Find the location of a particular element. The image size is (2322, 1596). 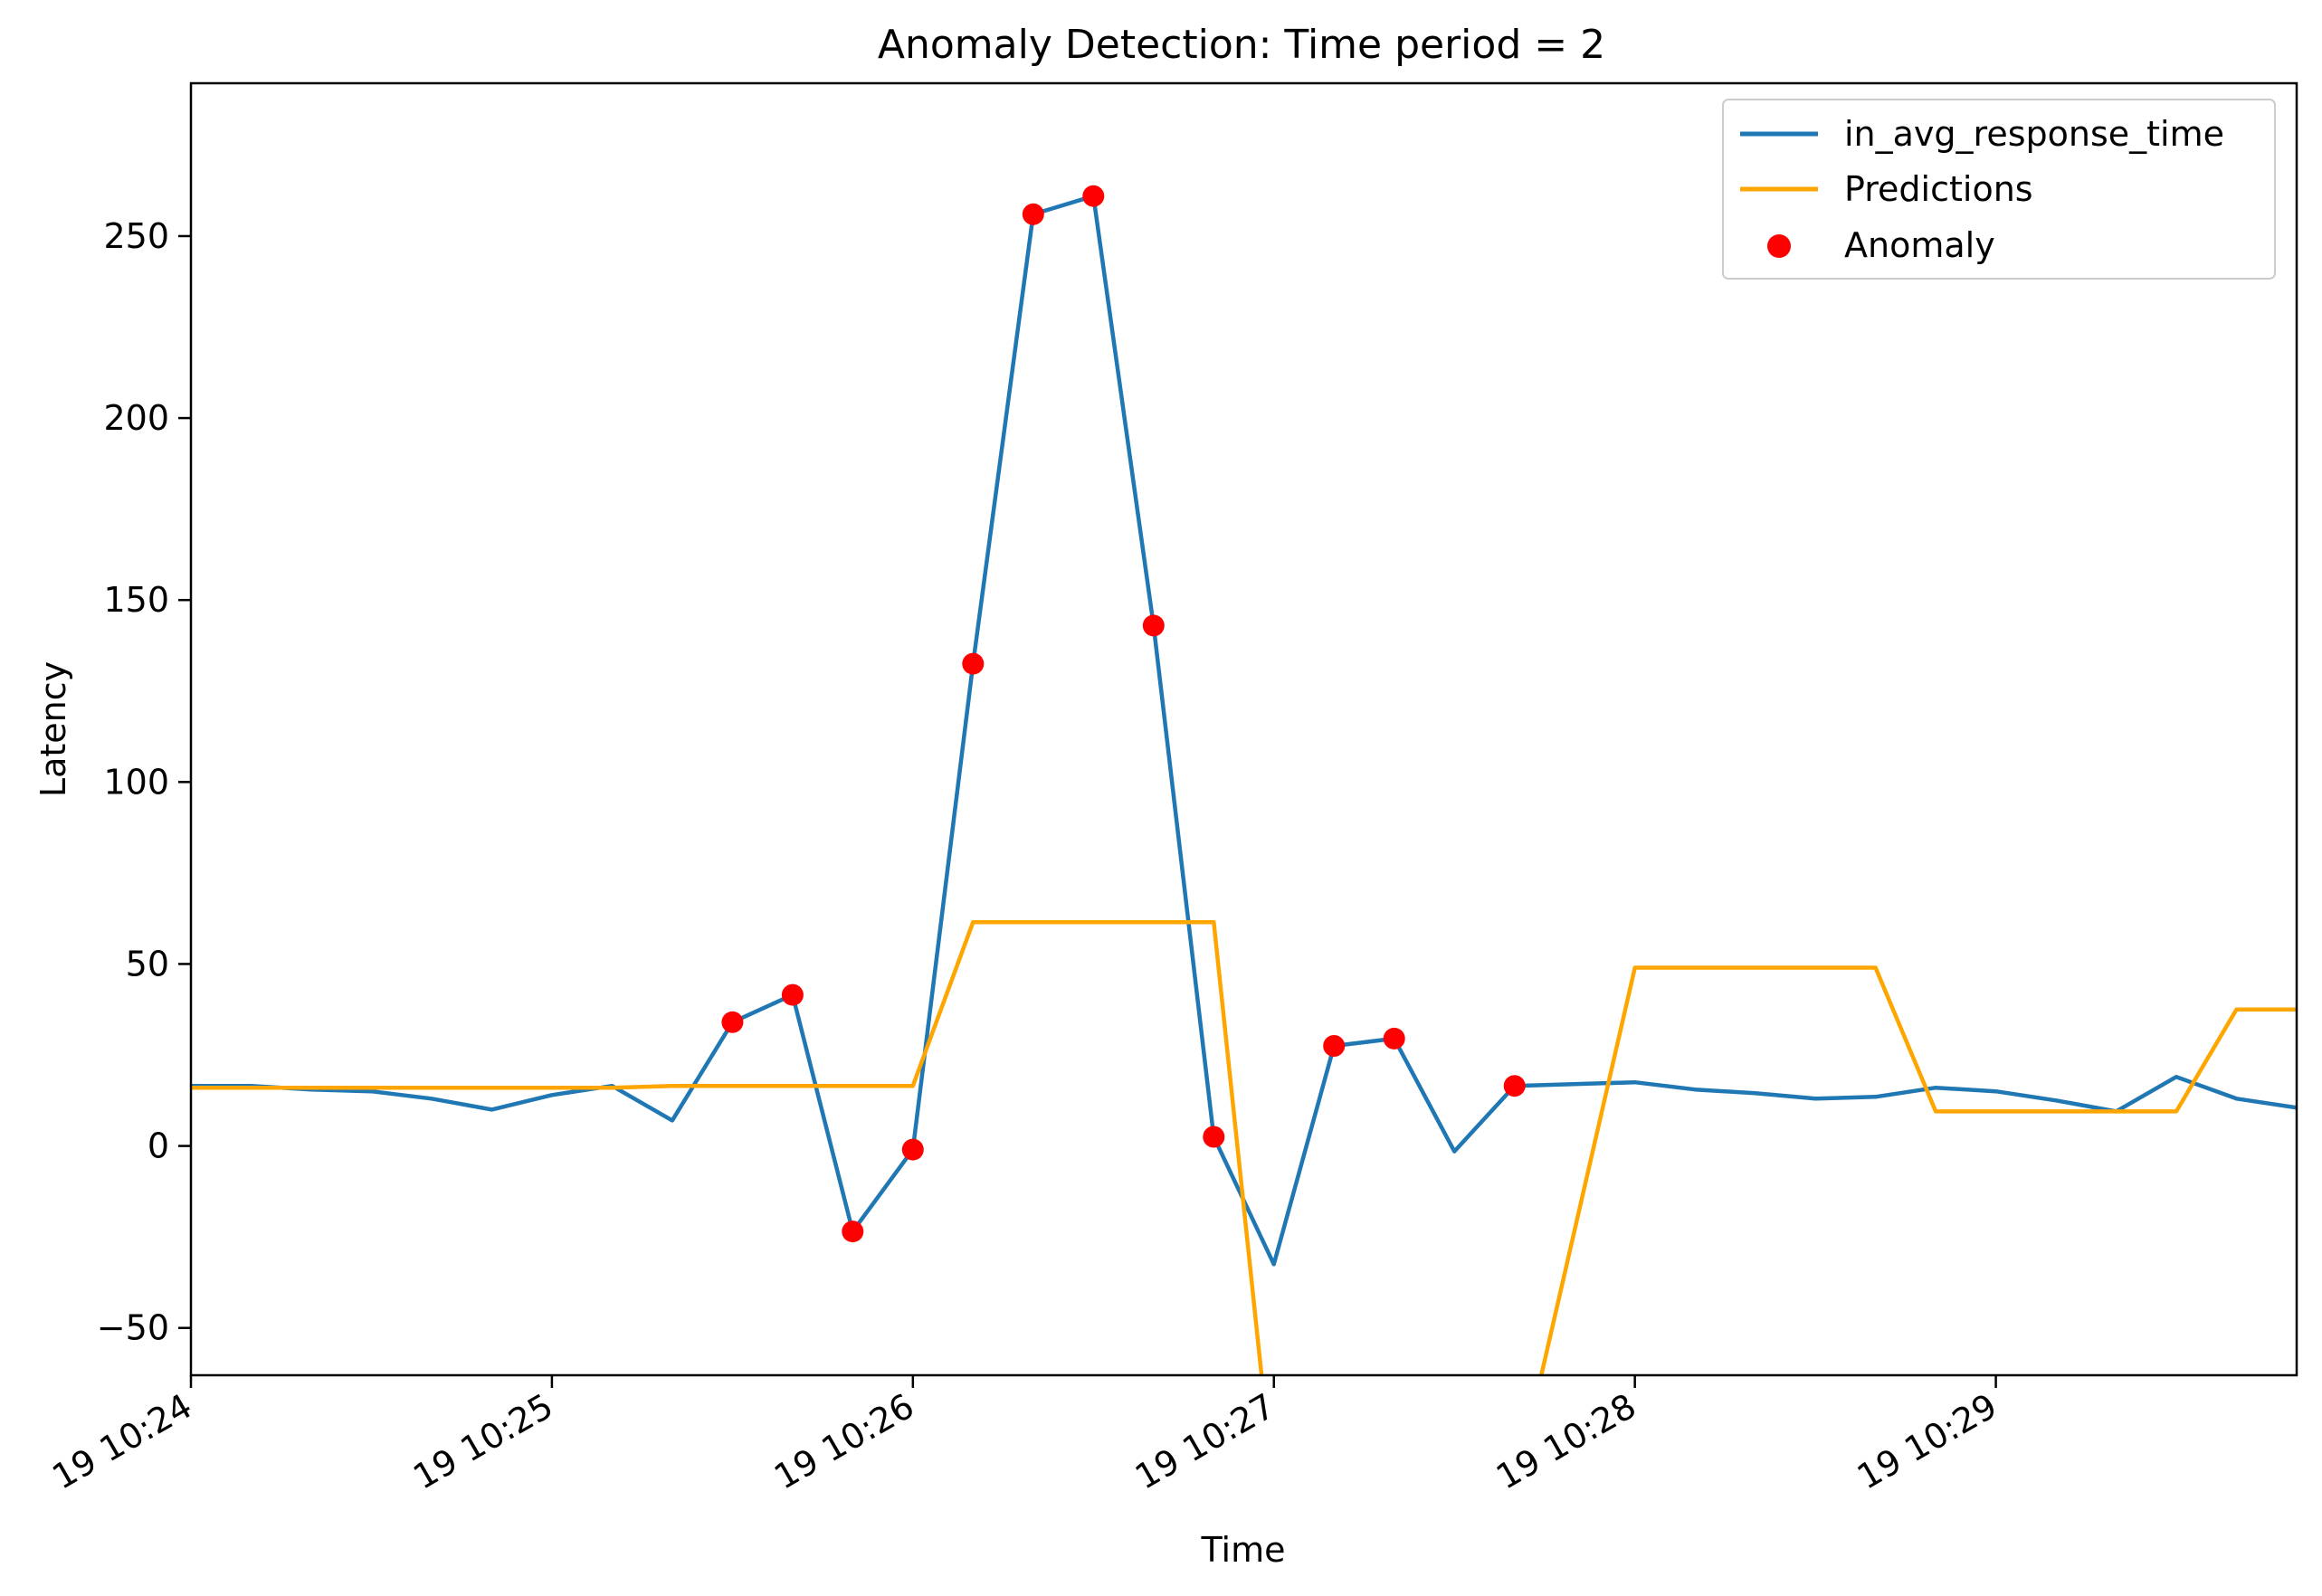

y-tick-label-7: 250 is located at coordinates (136, 236).